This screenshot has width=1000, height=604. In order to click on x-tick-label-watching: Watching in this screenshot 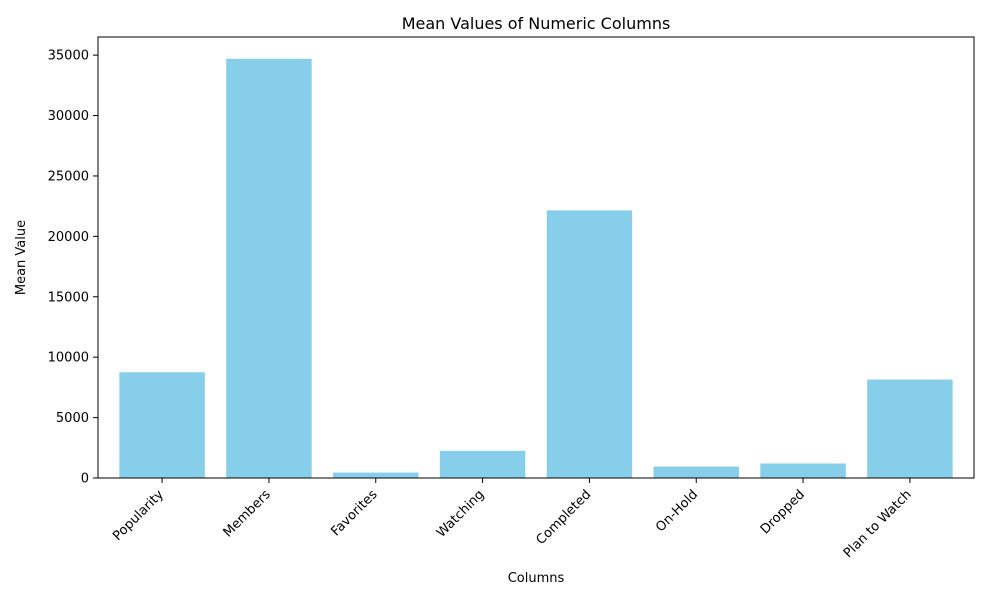, I will do `click(460, 513)`.